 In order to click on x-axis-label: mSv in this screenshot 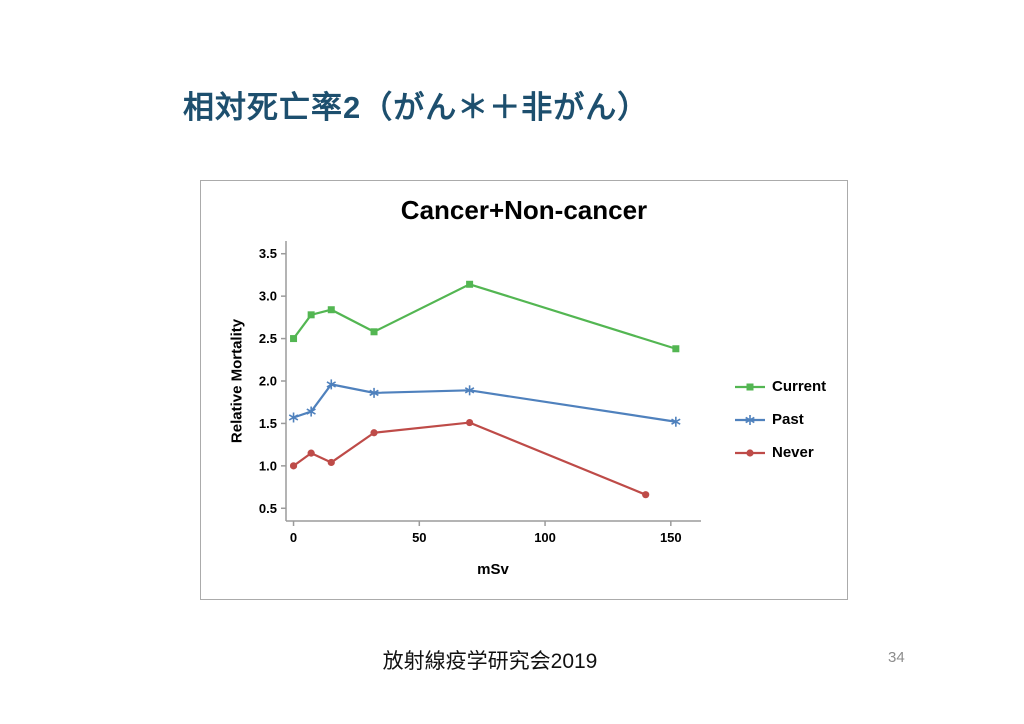, I will do `click(493, 569)`.